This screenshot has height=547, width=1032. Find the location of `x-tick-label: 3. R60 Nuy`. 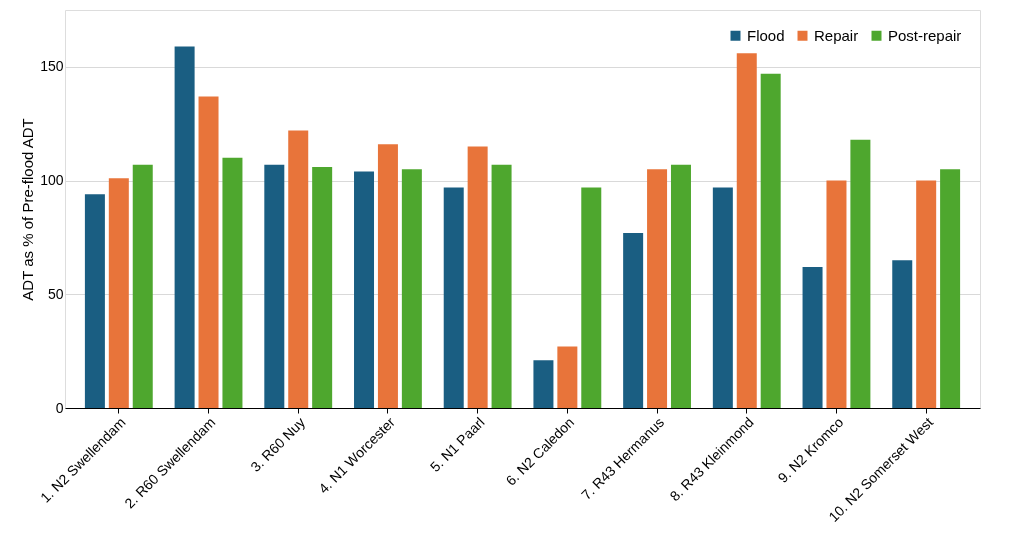

x-tick-label: 3. R60 Nuy is located at coordinates (278, 444).